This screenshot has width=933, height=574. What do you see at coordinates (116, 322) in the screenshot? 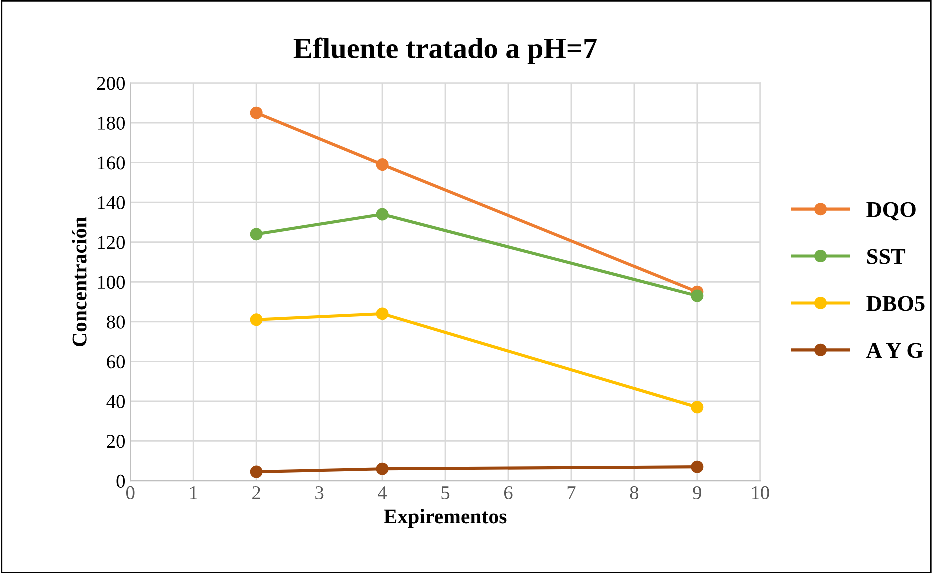
I see `y-tick-label: 80` at bounding box center [116, 322].